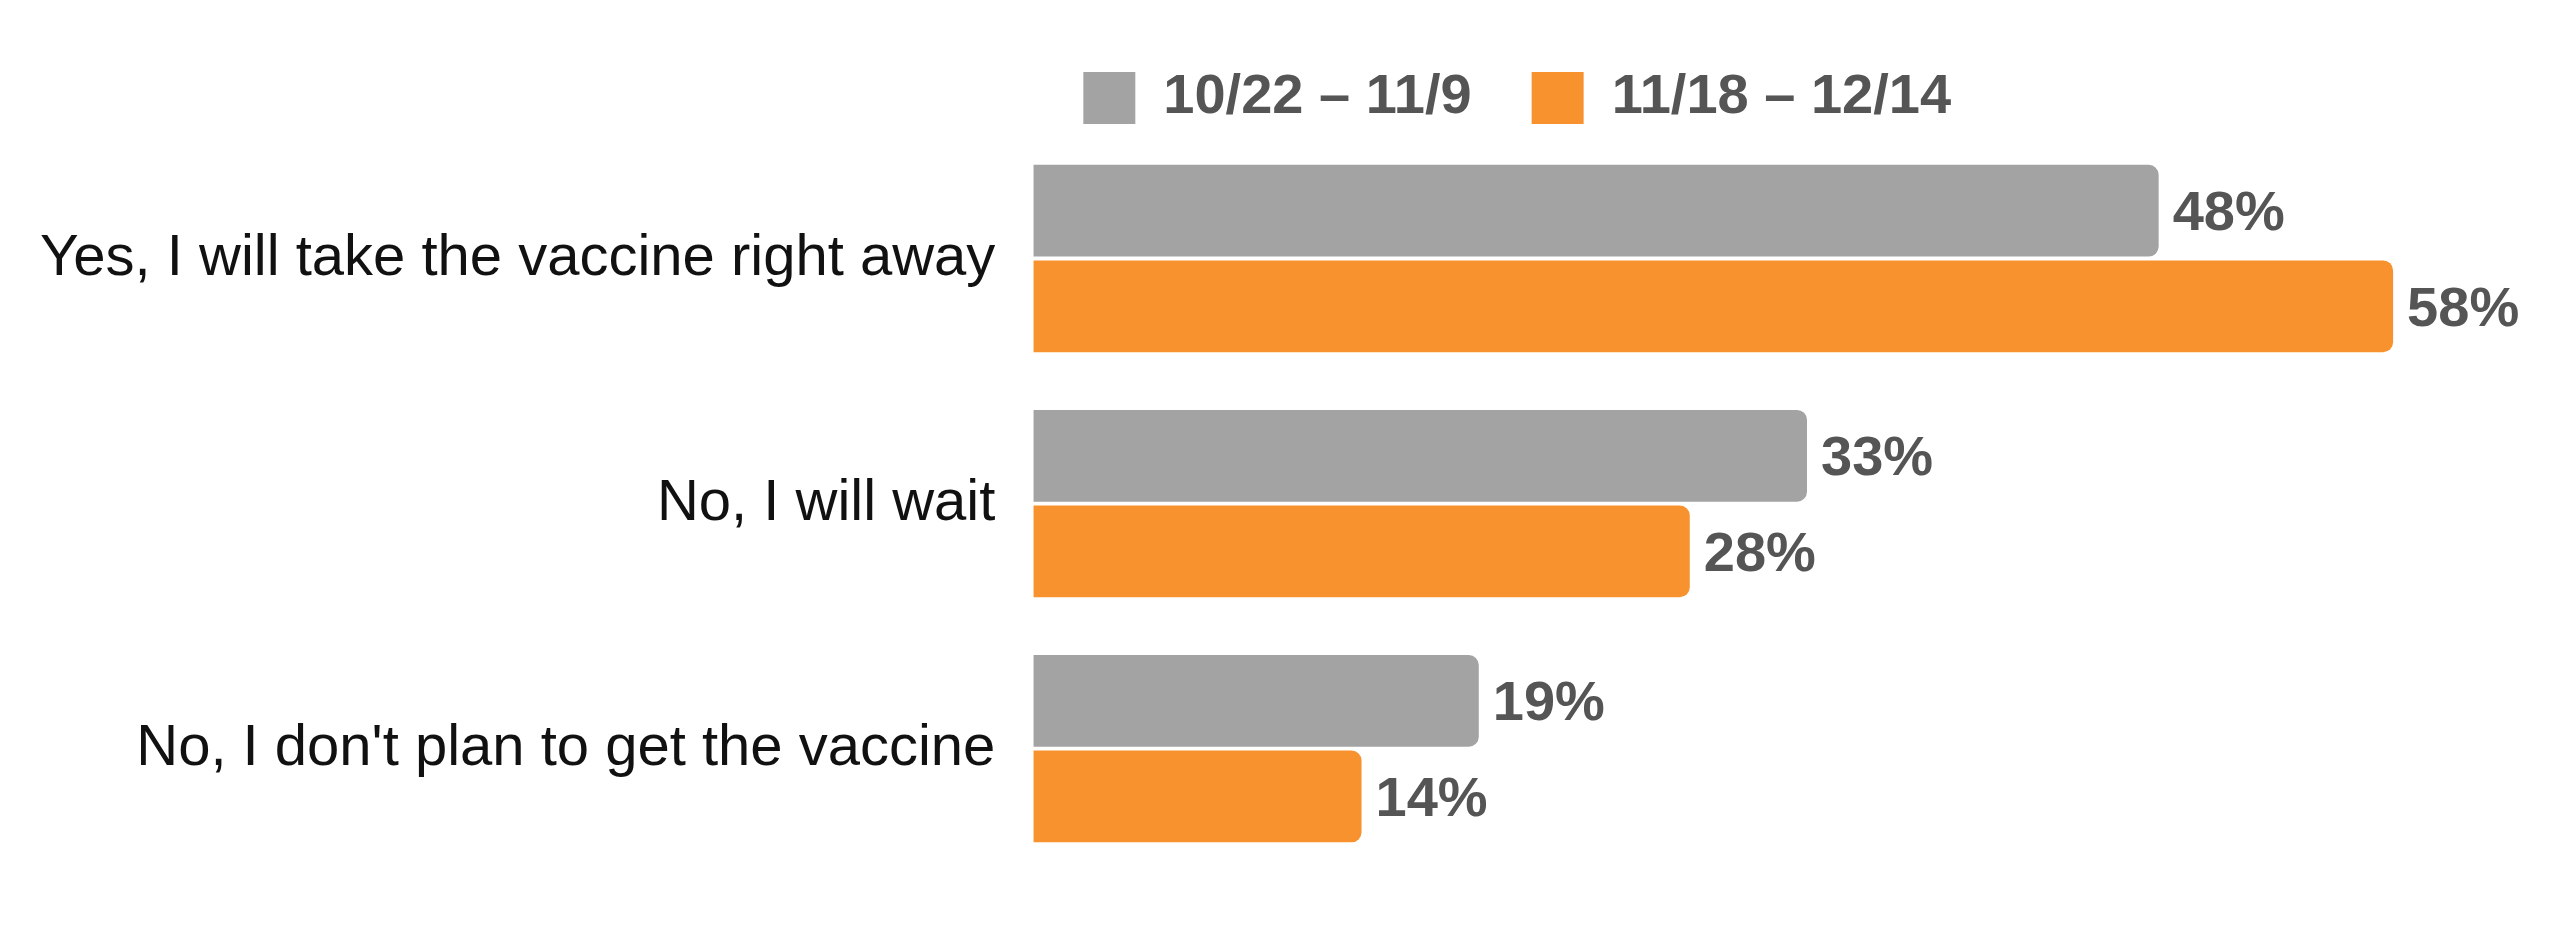 Image resolution: width=2560 pixels, height=936 pixels. I want to click on data-label: 48%, so click(2228, 211).